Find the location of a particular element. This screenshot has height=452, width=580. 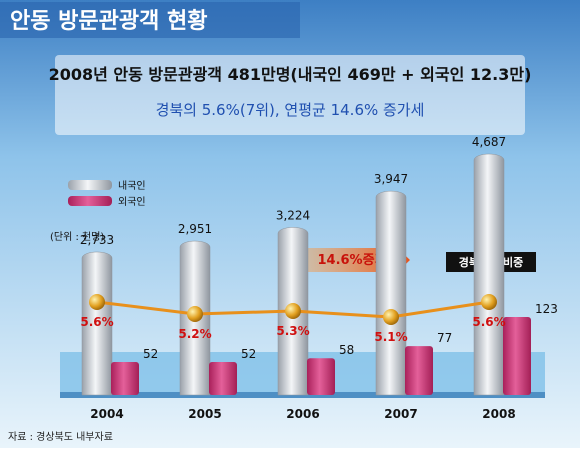

value-label: 5.1% is located at coordinates (390, 337).